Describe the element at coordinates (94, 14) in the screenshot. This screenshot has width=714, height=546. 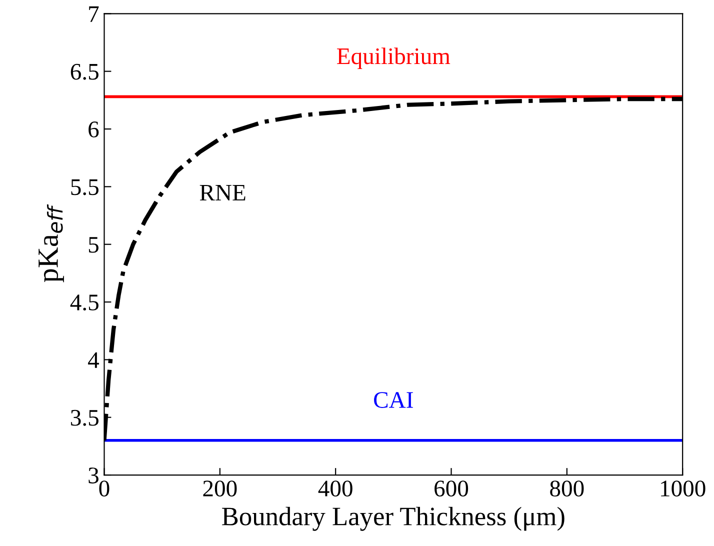
I see `y-tick-label: 7` at that location.